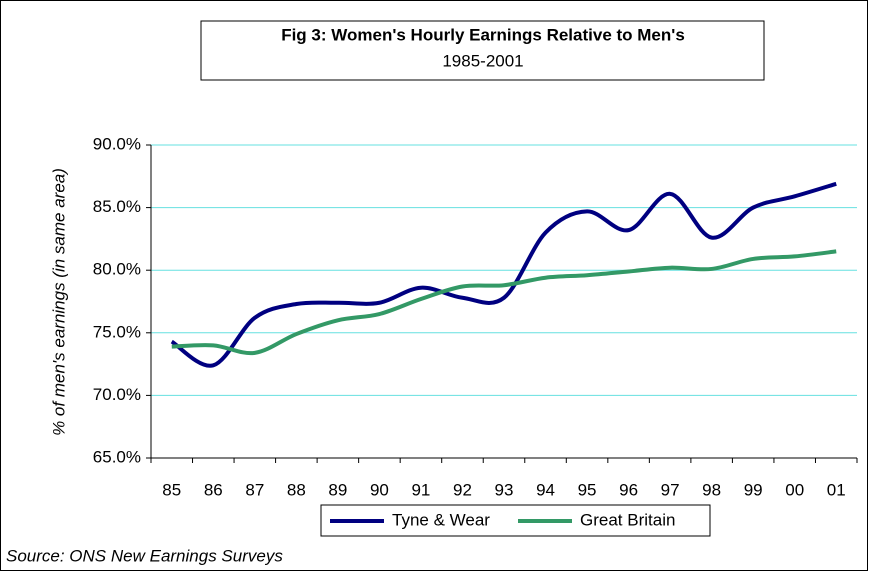 The height and width of the screenshot is (571, 869). I want to click on y-tick-label: 80.0%, so click(117, 269).